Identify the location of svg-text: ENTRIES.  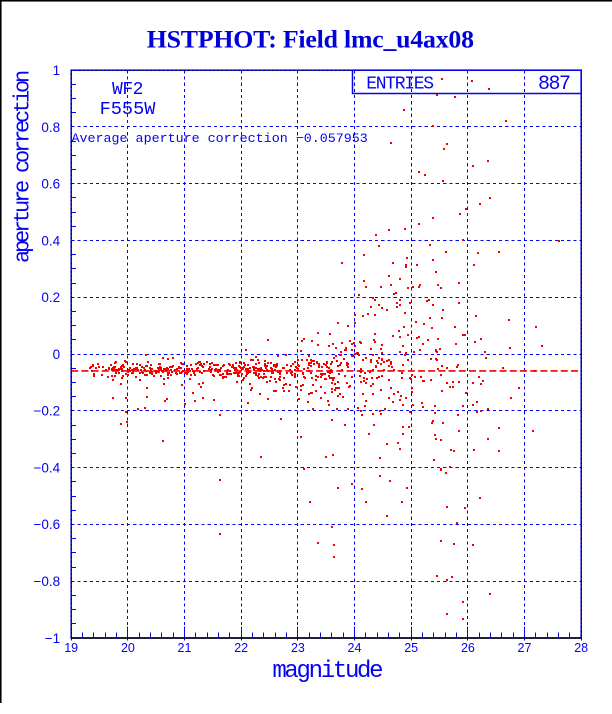
(399, 85).